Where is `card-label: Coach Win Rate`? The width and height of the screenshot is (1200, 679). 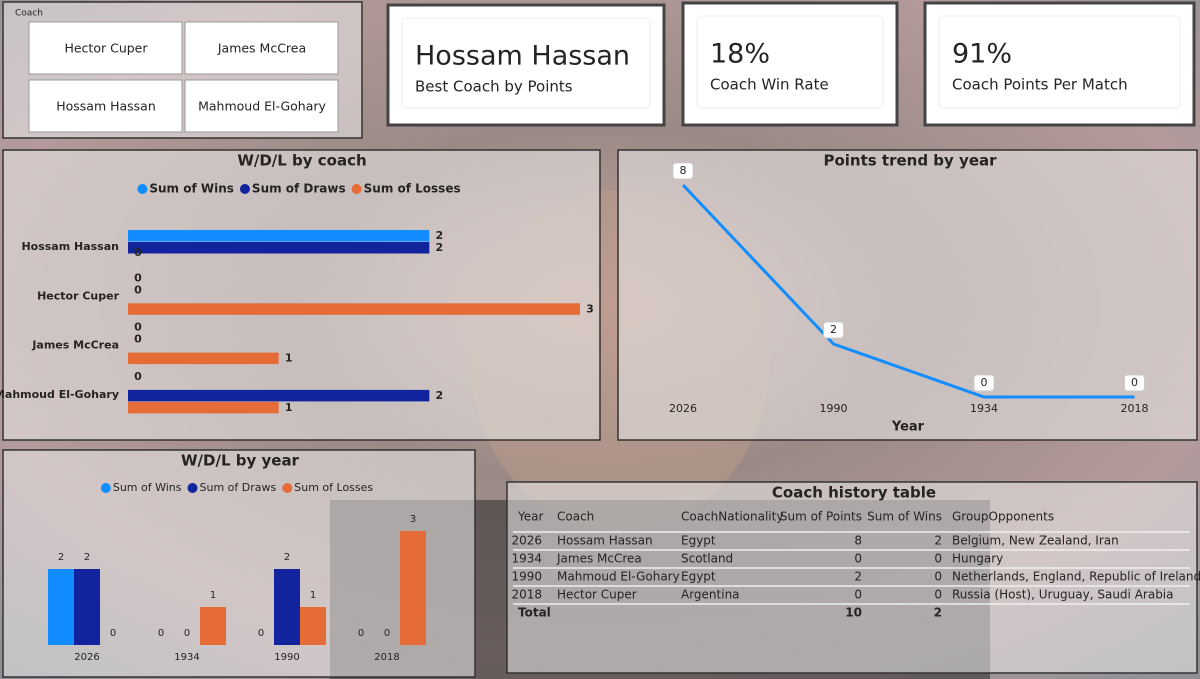
card-label: Coach Win Rate is located at coordinates (769, 85).